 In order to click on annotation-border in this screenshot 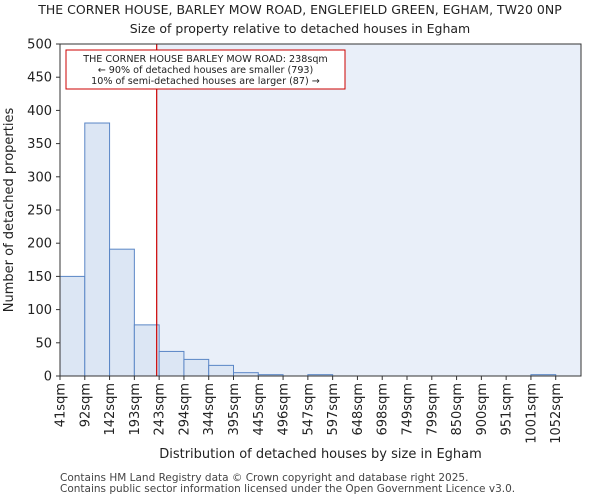, I will do `click(205, 69)`.